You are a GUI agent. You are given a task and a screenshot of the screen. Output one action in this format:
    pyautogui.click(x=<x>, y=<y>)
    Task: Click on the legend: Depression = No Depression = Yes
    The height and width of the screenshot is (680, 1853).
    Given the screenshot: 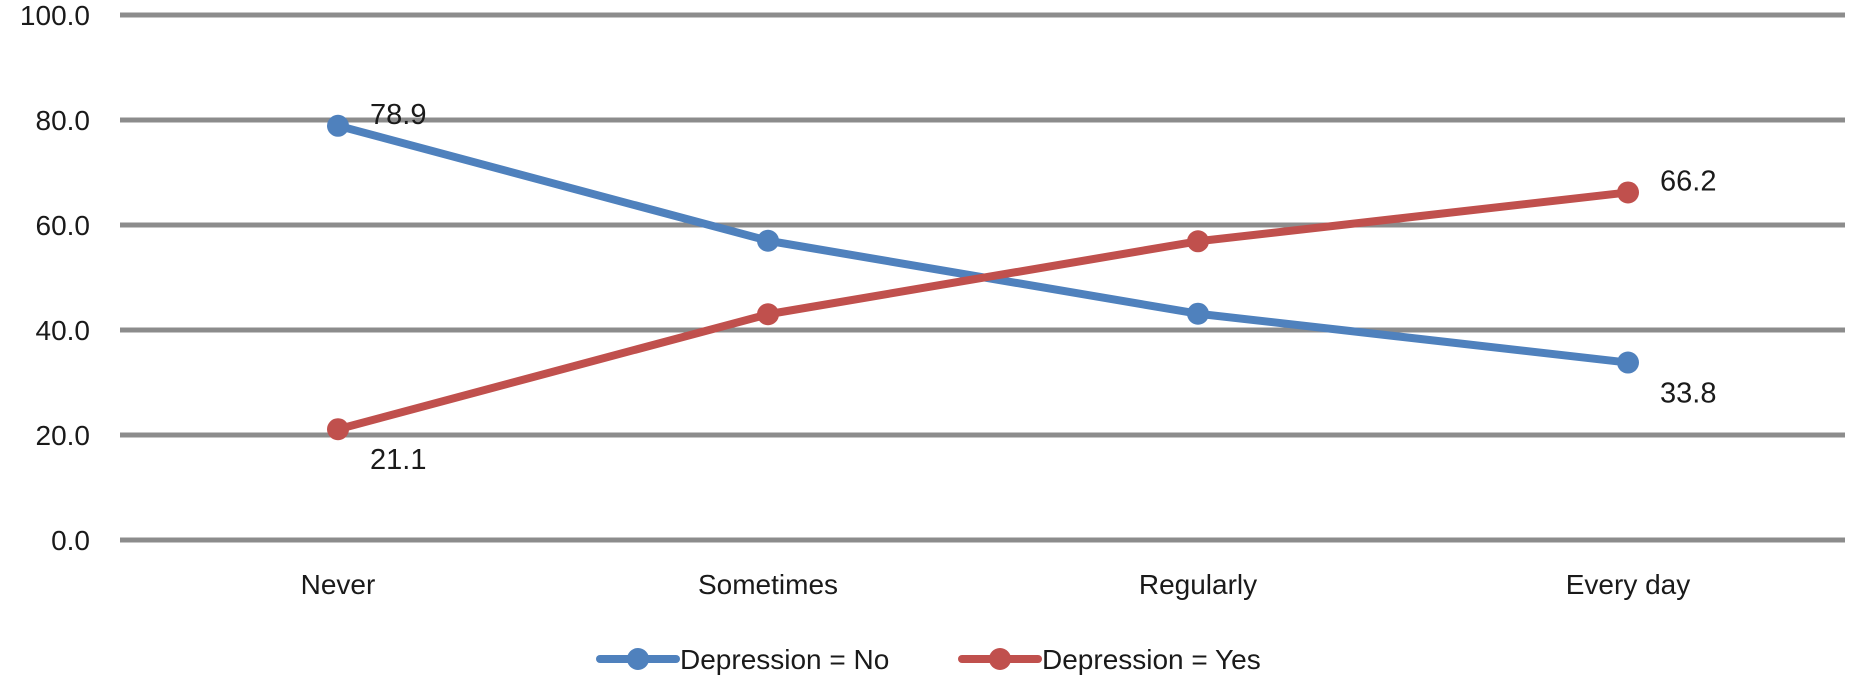 What is the action you would take?
    pyautogui.click(x=928, y=659)
    